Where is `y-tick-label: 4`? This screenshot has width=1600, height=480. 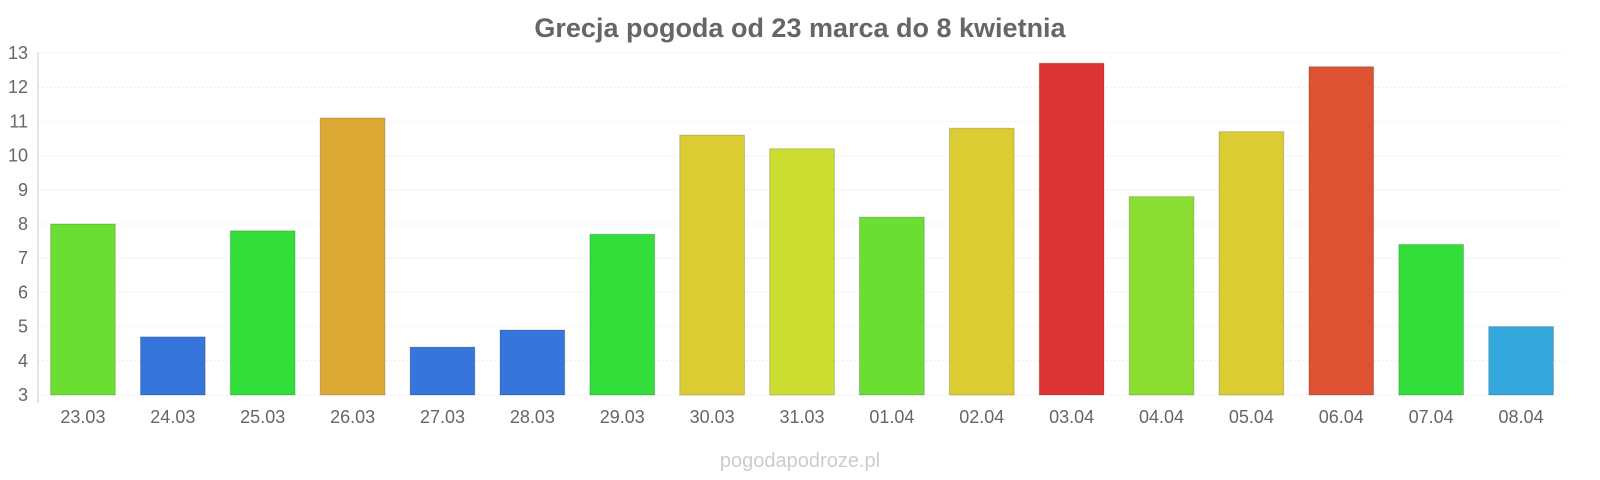
y-tick-label: 4 is located at coordinates (23, 361).